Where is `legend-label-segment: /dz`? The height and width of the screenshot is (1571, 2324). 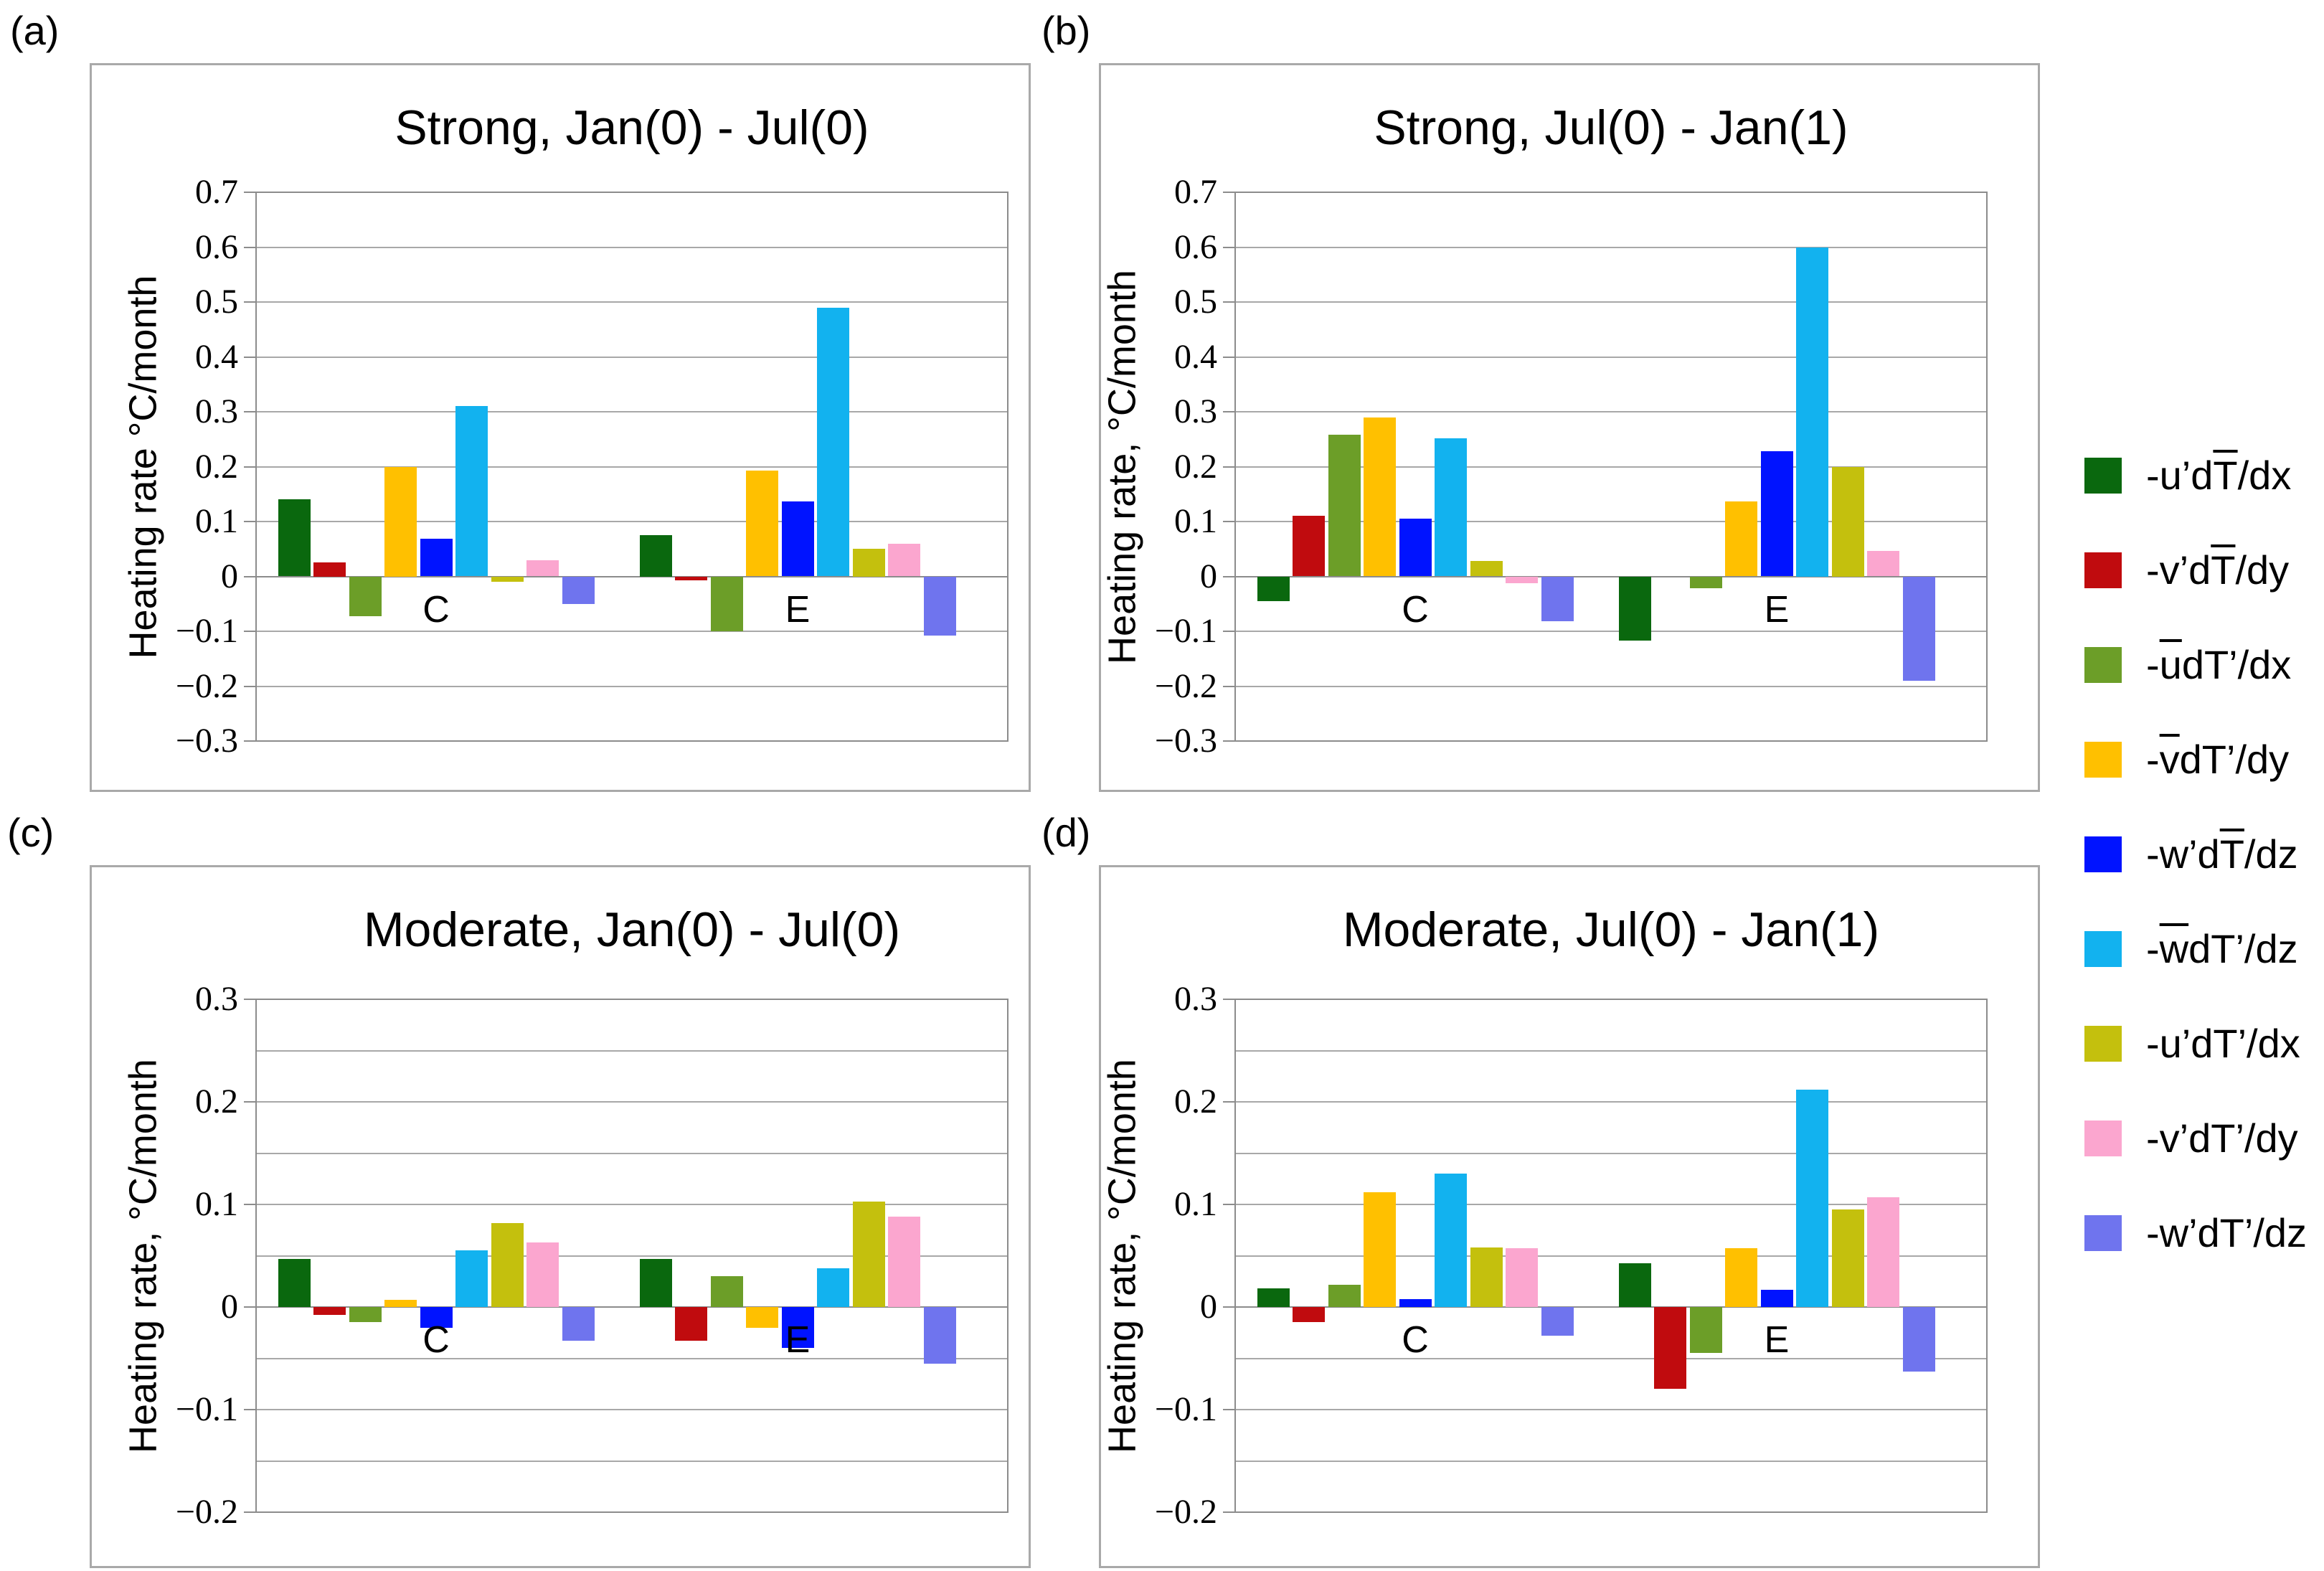
legend-label-segment: /dz is located at coordinates (2271, 854).